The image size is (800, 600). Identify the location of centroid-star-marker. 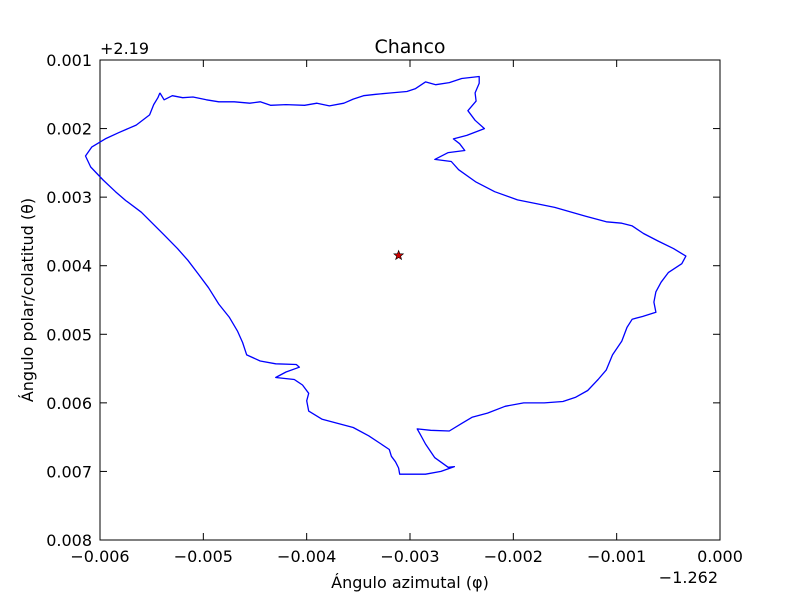
(399, 255).